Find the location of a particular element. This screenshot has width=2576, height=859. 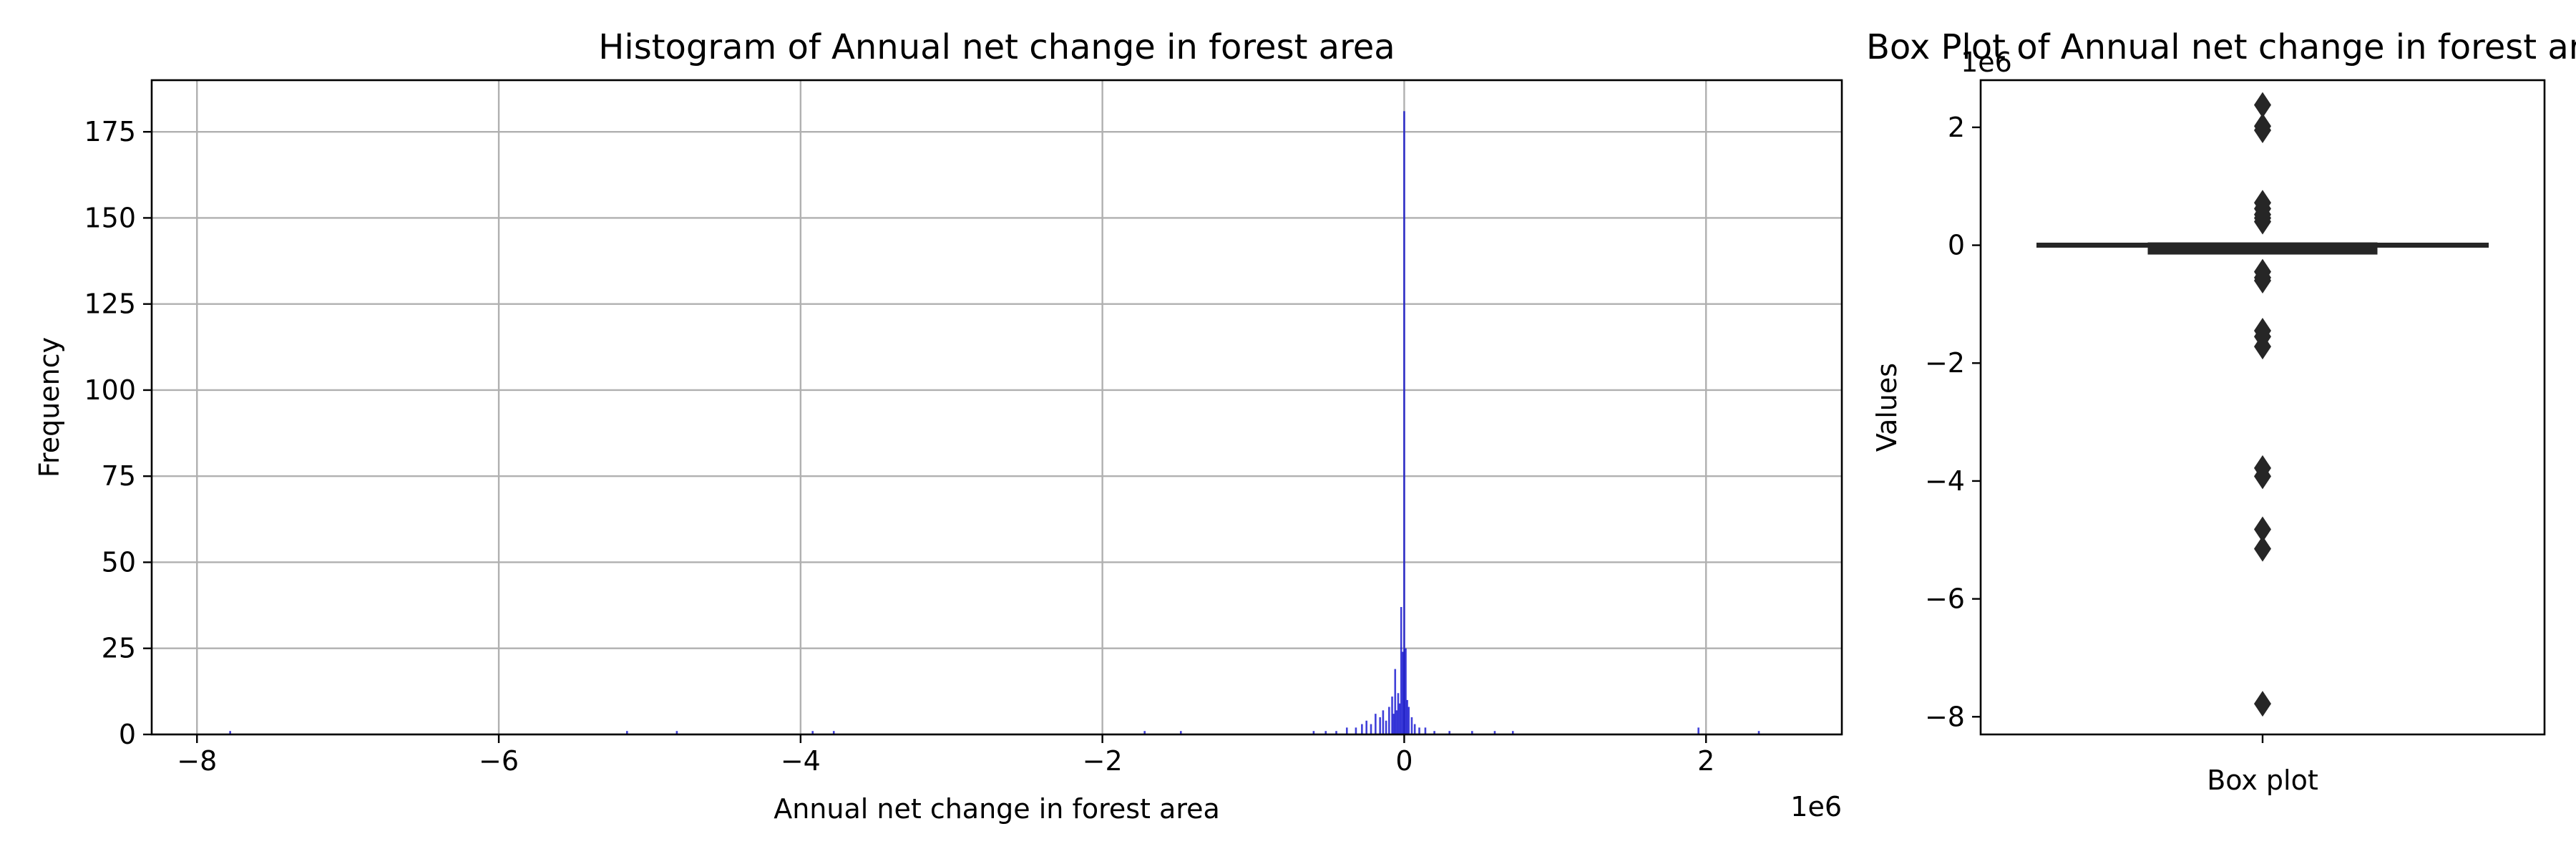

histogram-y-tick-label-1: 25 is located at coordinates (119, 648).